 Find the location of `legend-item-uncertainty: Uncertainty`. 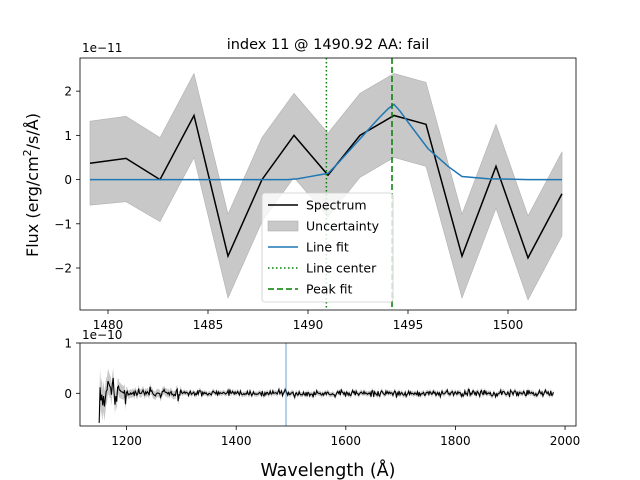

legend-item-uncertainty: Uncertainty is located at coordinates (323, 226).